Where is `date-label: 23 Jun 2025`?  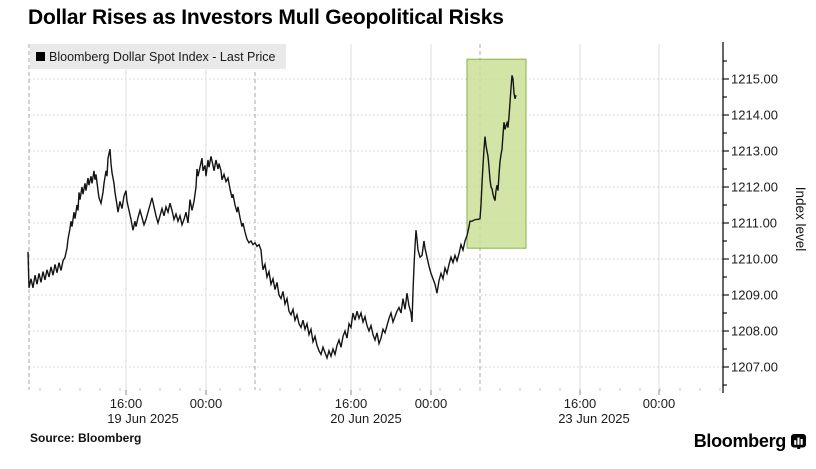
date-label: 23 Jun 2025 is located at coordinates (594, 418).